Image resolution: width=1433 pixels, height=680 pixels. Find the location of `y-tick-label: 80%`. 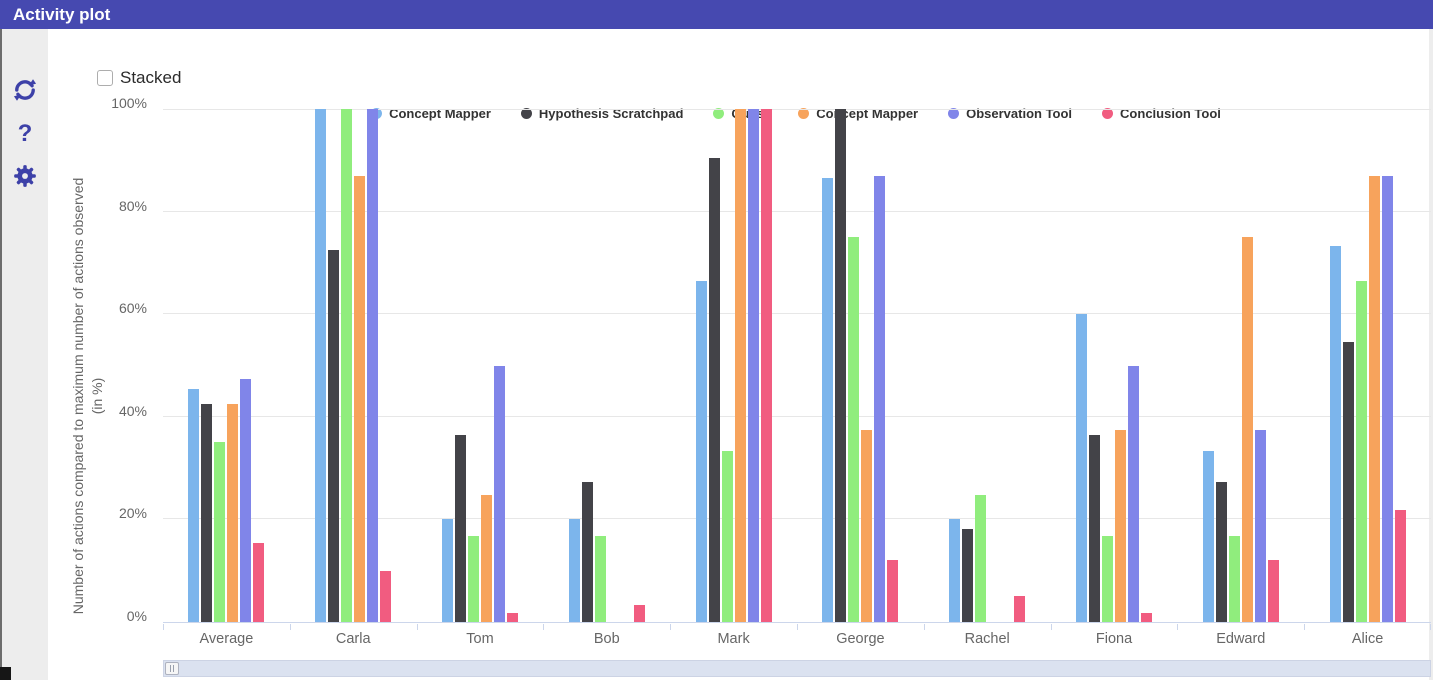

y-tick-label: 80% is located at coordinates (132, 205).